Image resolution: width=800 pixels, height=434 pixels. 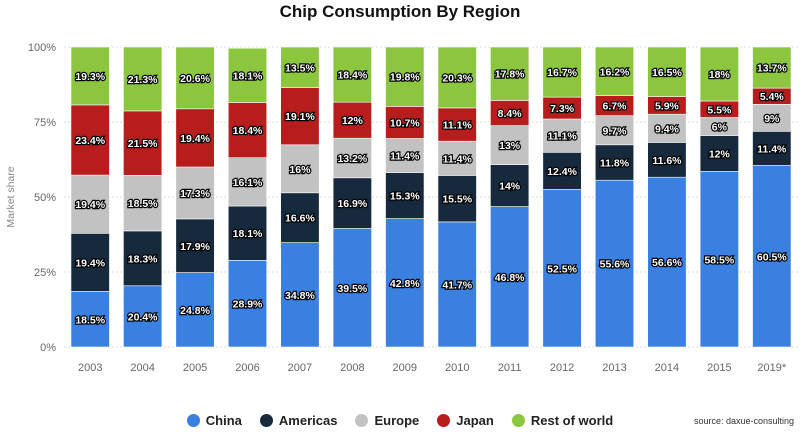 I want to click on legend-item-americas: Americas, so click(x=298, y=420).